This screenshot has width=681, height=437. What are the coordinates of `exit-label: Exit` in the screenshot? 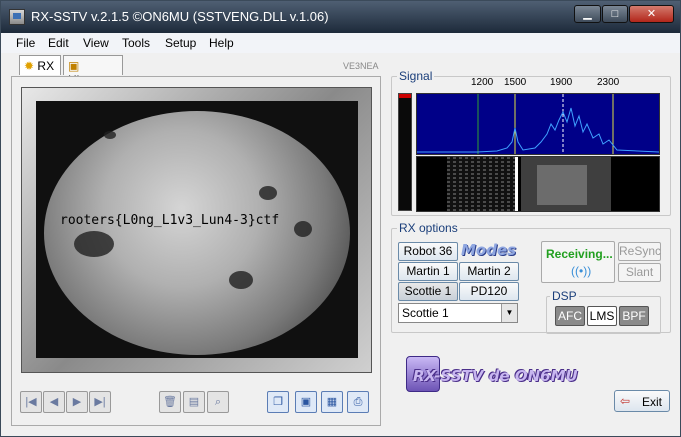 It's located at (652, 402).